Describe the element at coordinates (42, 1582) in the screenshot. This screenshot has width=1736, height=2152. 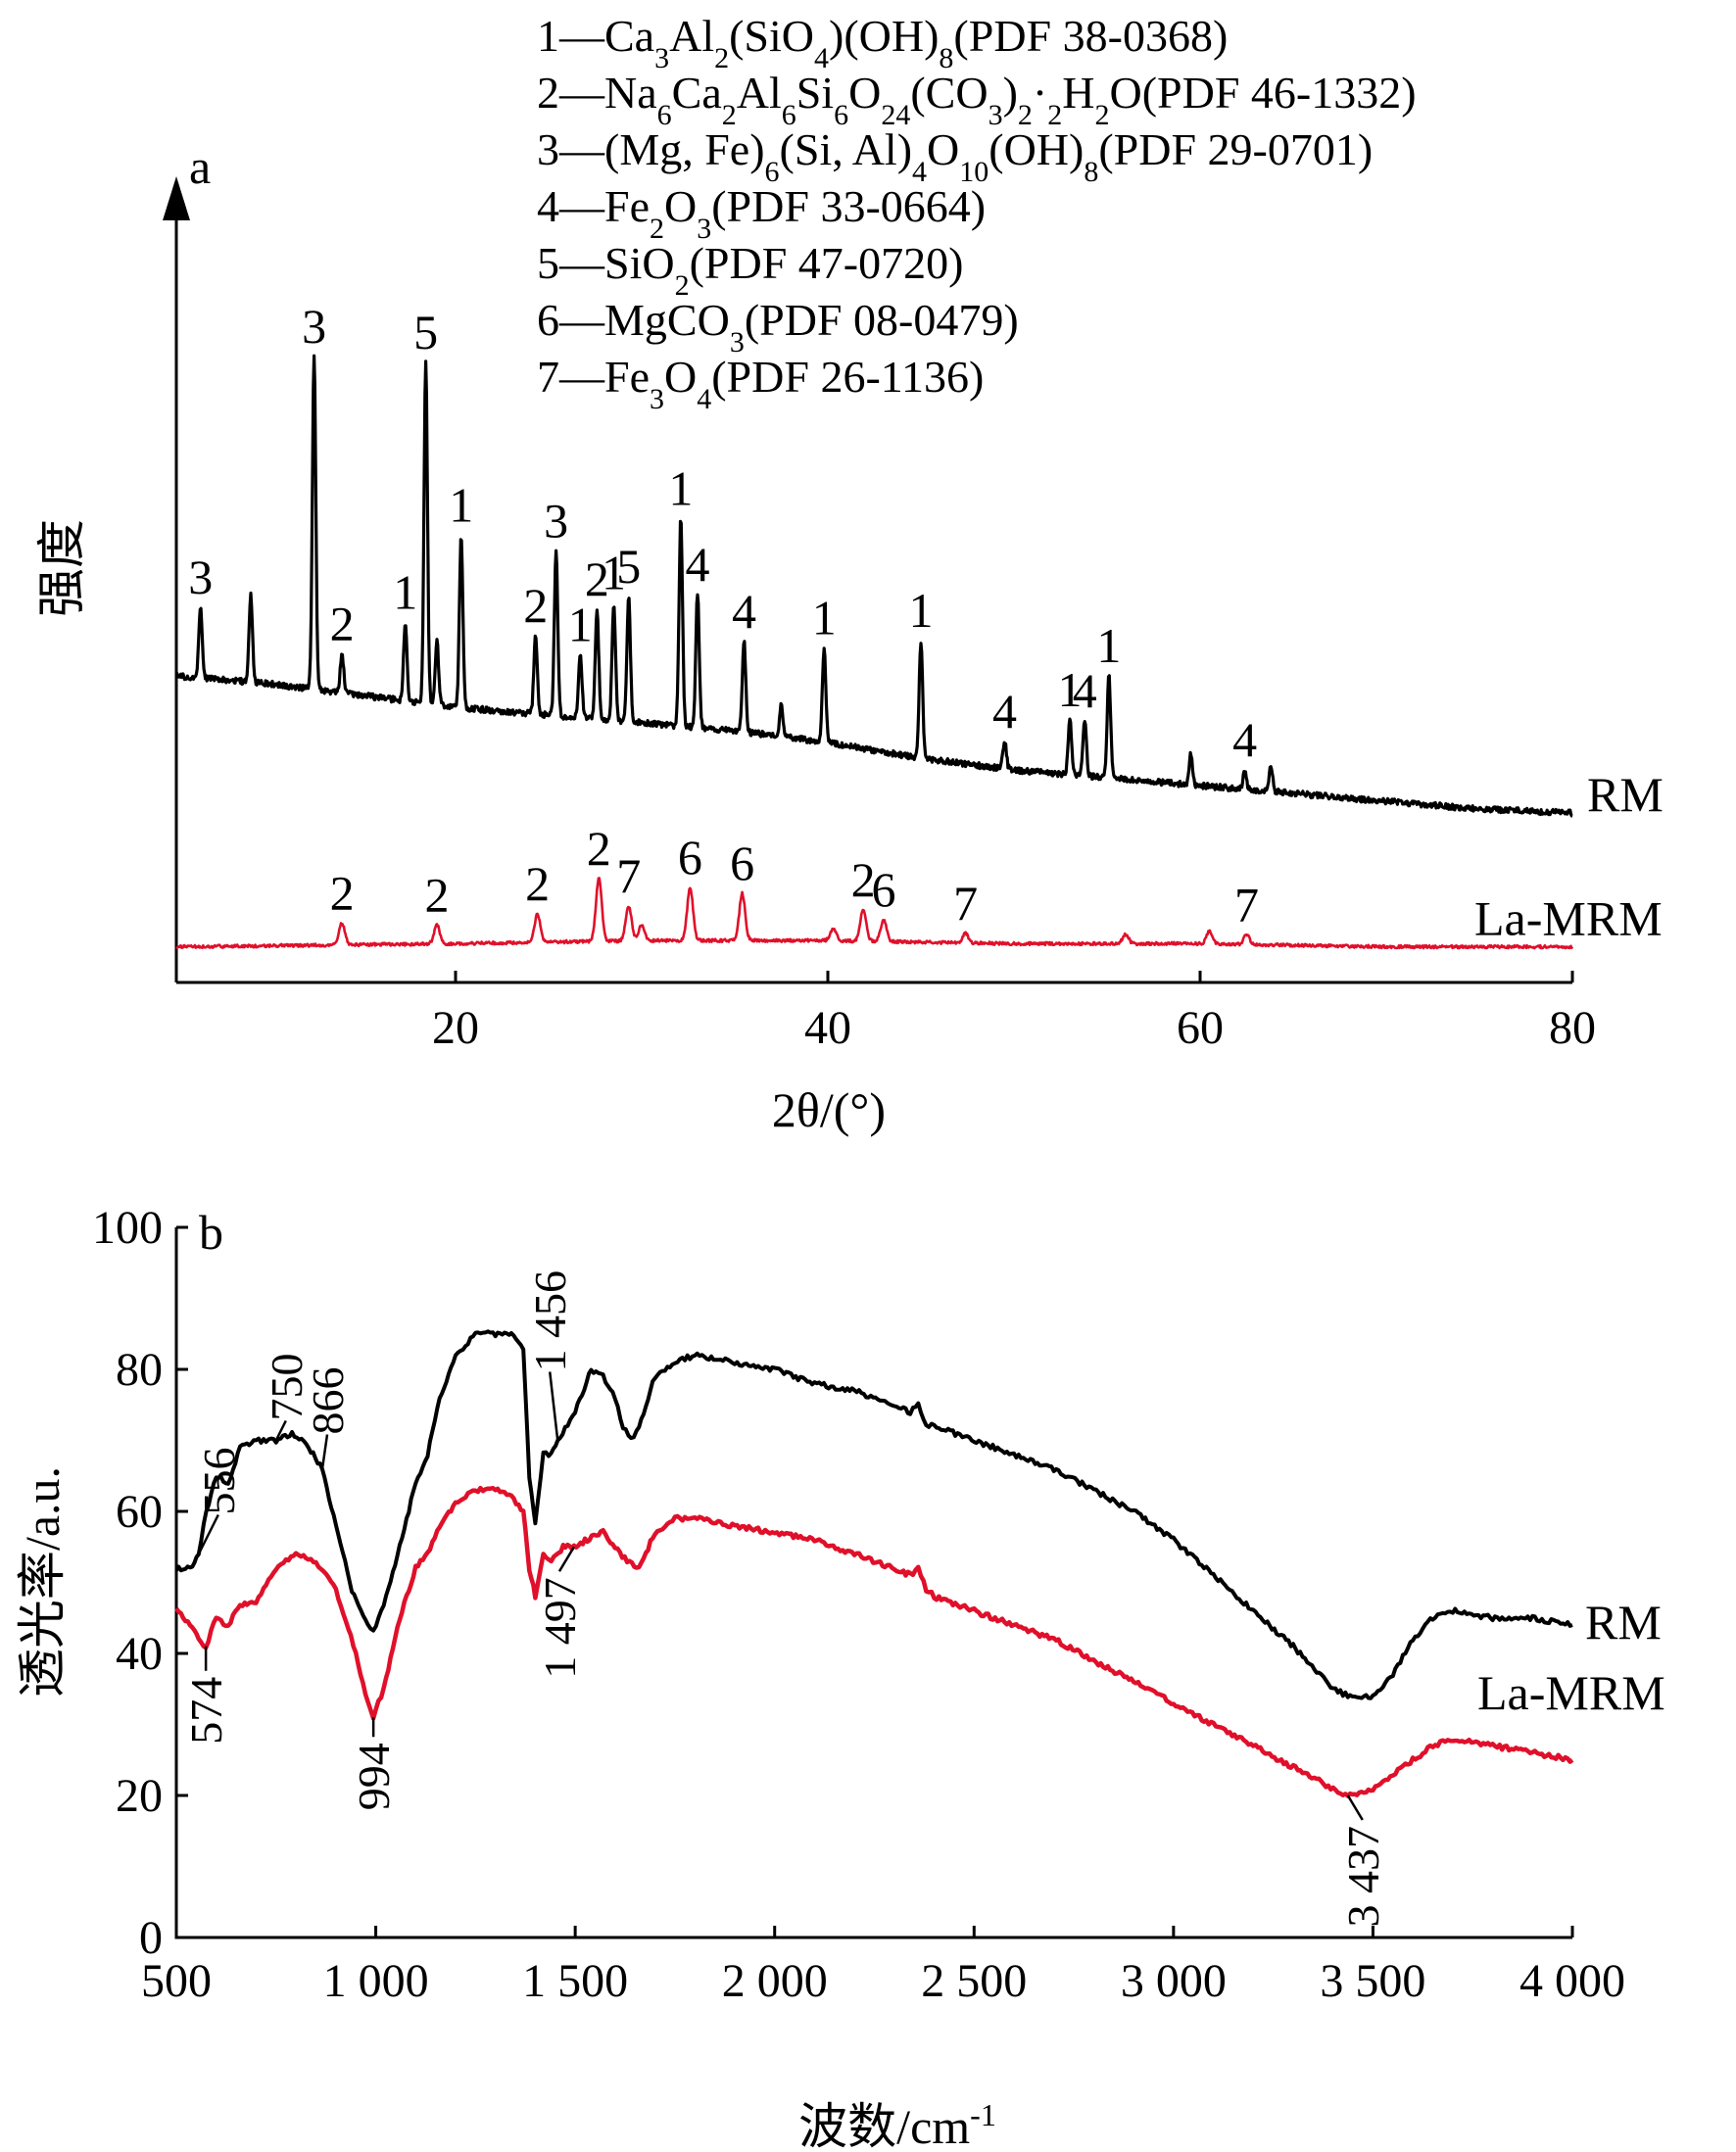
I see `panel-b-ylabel: 透光率/a.u.` at that location.